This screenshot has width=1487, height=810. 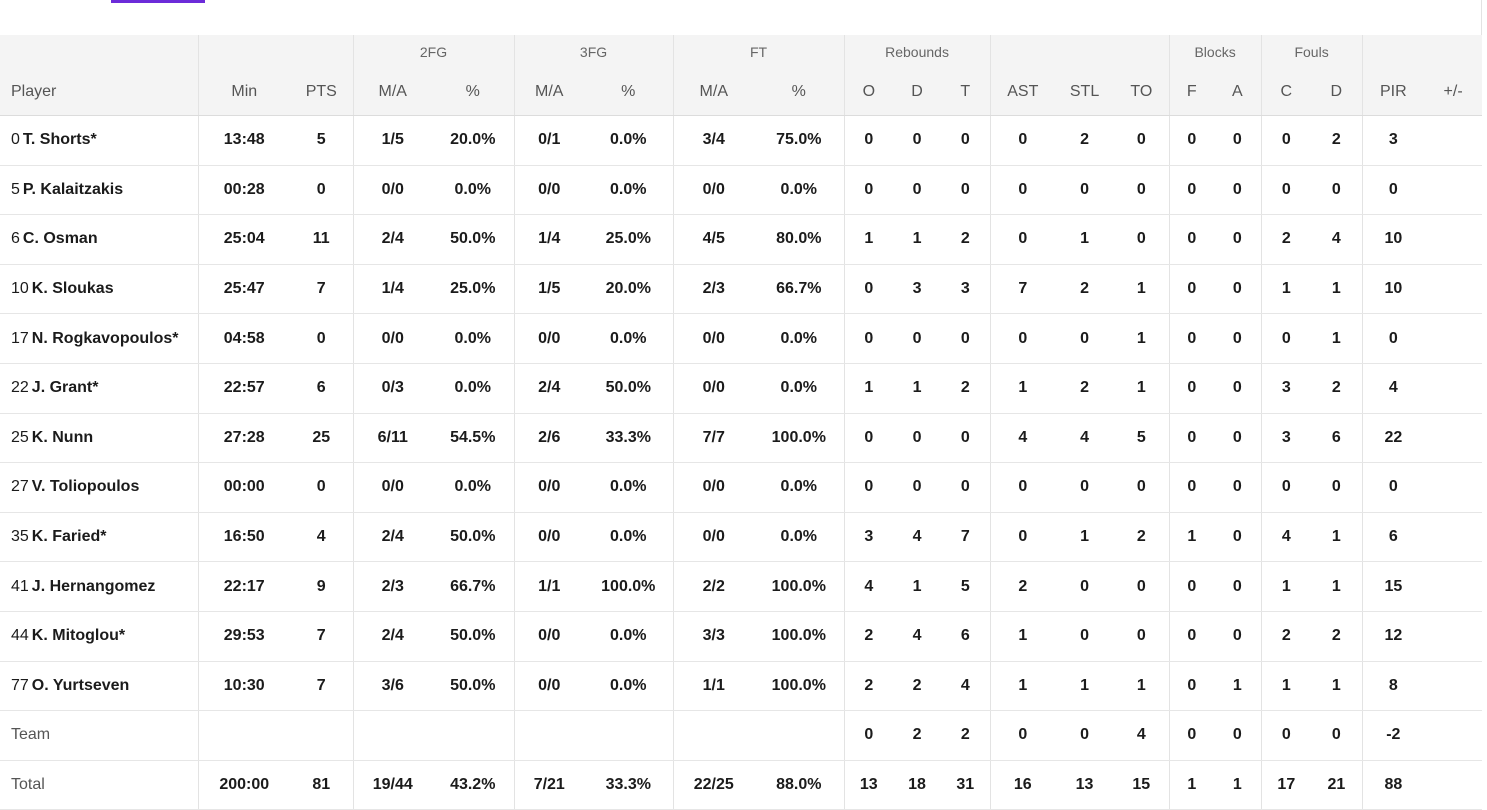 I want to click on cell-2fg-ma: 19/44, so click(x=392, y=785).